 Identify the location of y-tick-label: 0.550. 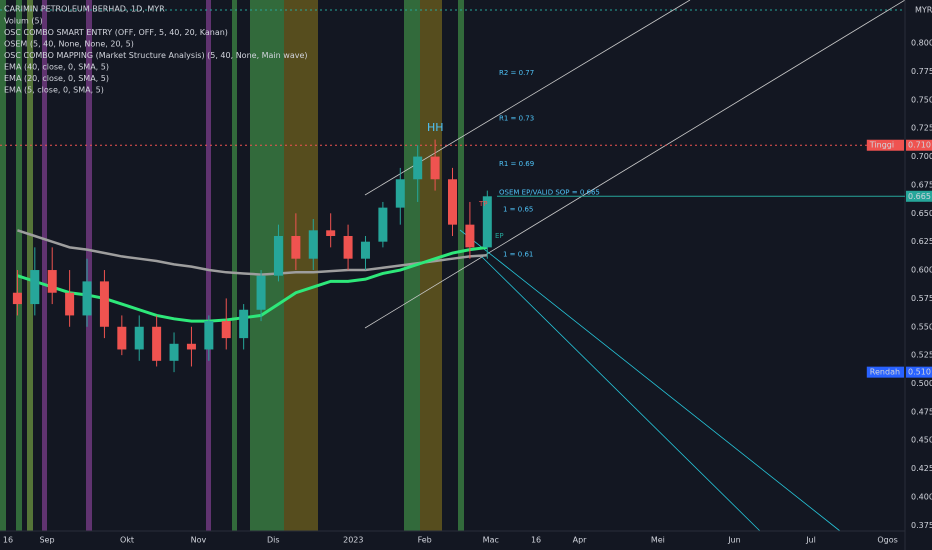
(921, 326).